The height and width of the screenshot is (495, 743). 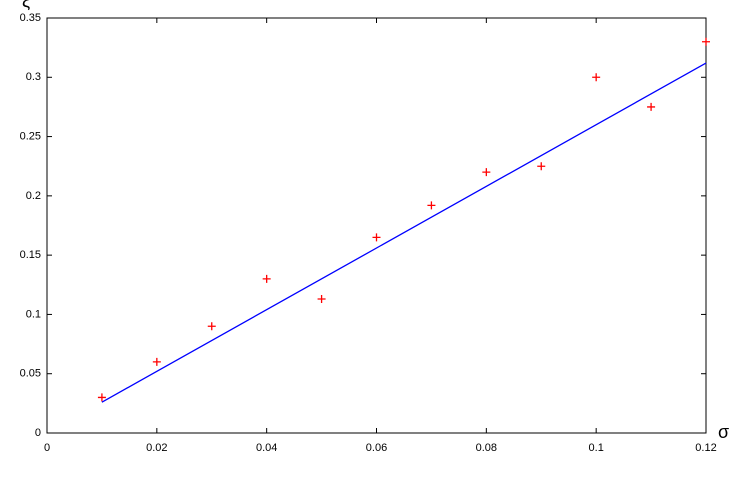 What do you see at coordinates (33, 77) in the screenshot?
I see `y-tick-label: 0.3` at bounding box center [33, 77].